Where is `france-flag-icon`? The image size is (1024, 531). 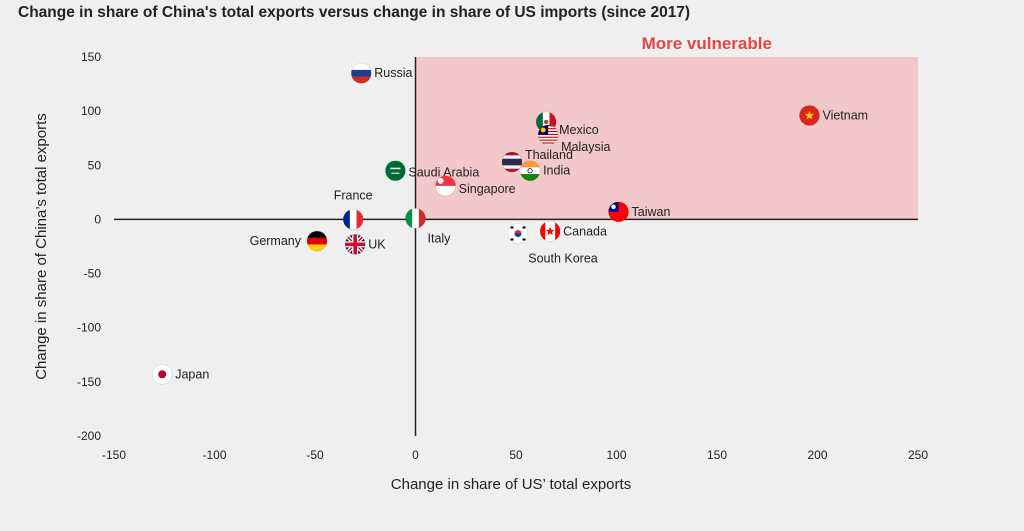
france-flag-icon is located at coordinates (353, 219).